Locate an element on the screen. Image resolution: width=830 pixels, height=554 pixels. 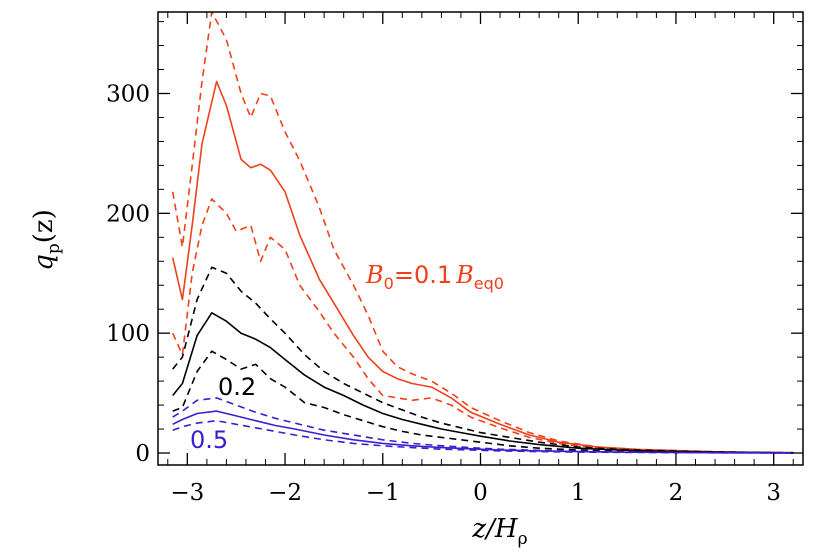
x-tick-label: 3 is located at coordinates (773, 493).